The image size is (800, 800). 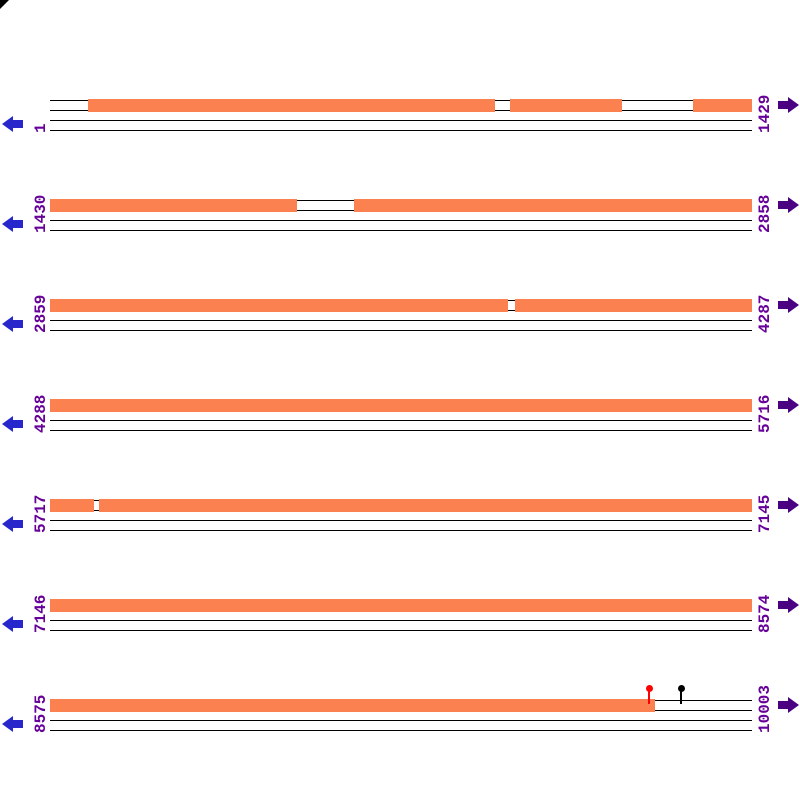 I want to click on sequence-row: 1 1429, so click(x=400, y=116).